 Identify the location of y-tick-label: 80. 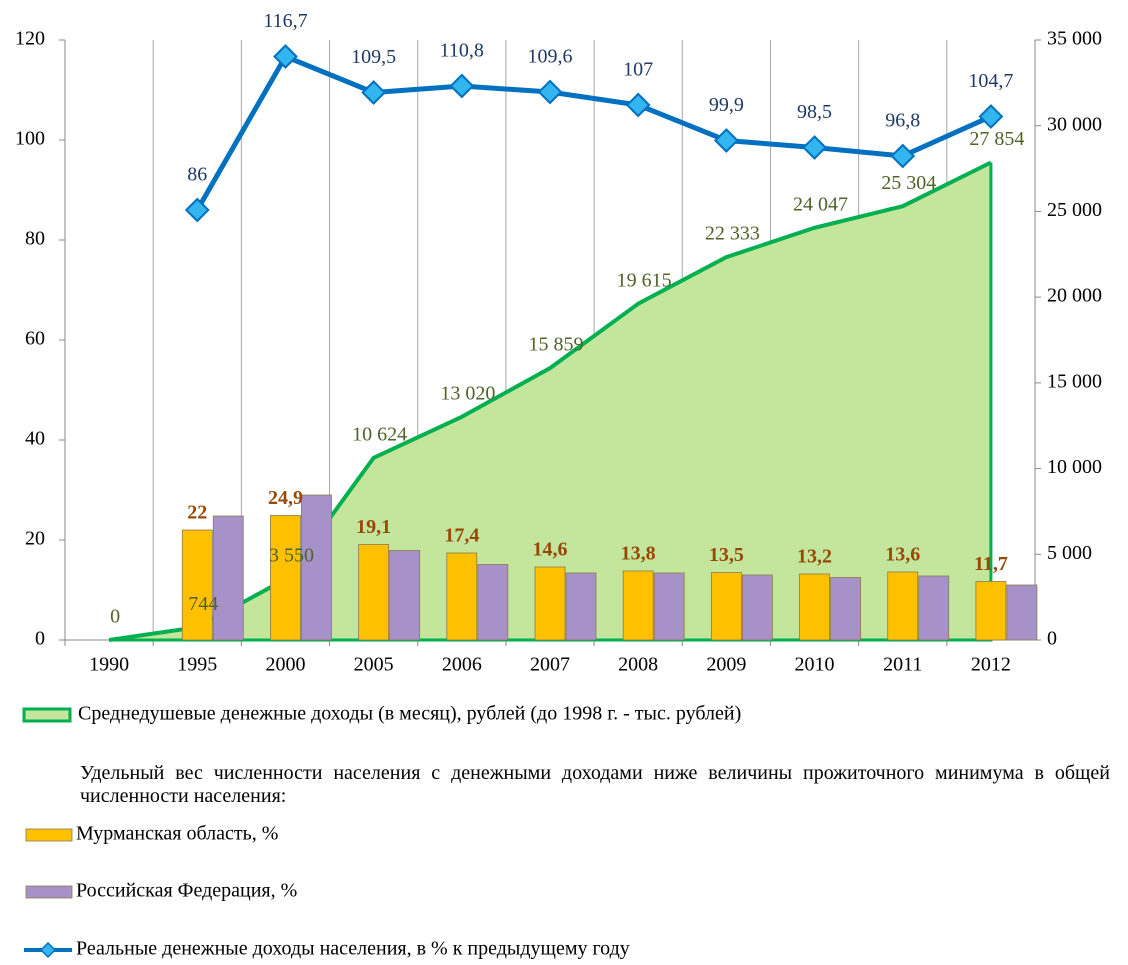
(35, 239).